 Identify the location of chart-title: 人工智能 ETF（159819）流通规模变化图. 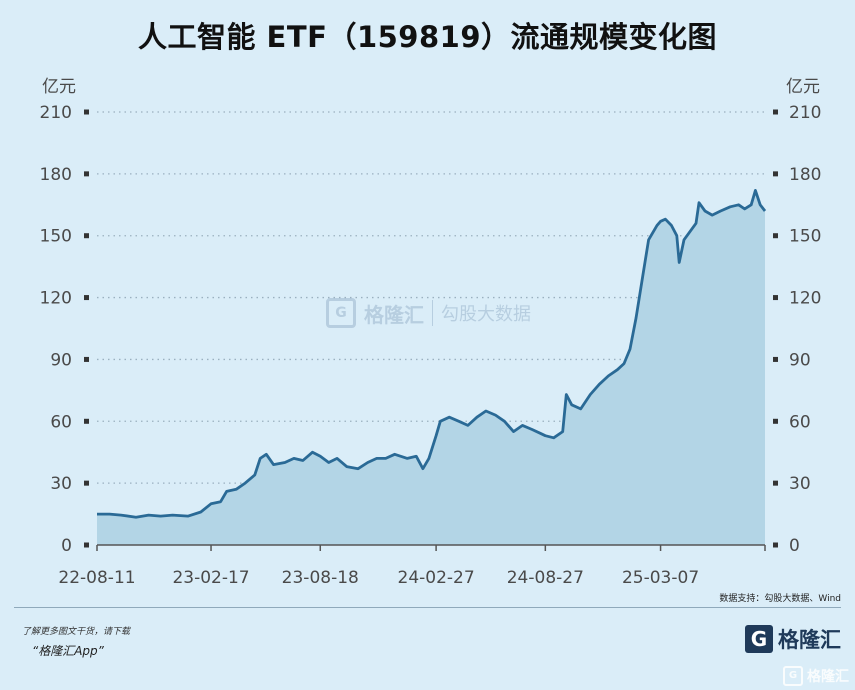
(427, 37).